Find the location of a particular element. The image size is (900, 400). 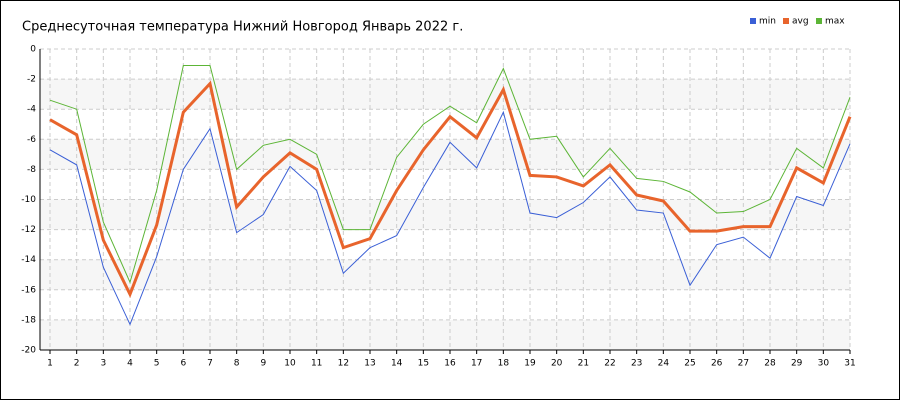

y-tick-label: -10 is located at coordinates (28, 200).